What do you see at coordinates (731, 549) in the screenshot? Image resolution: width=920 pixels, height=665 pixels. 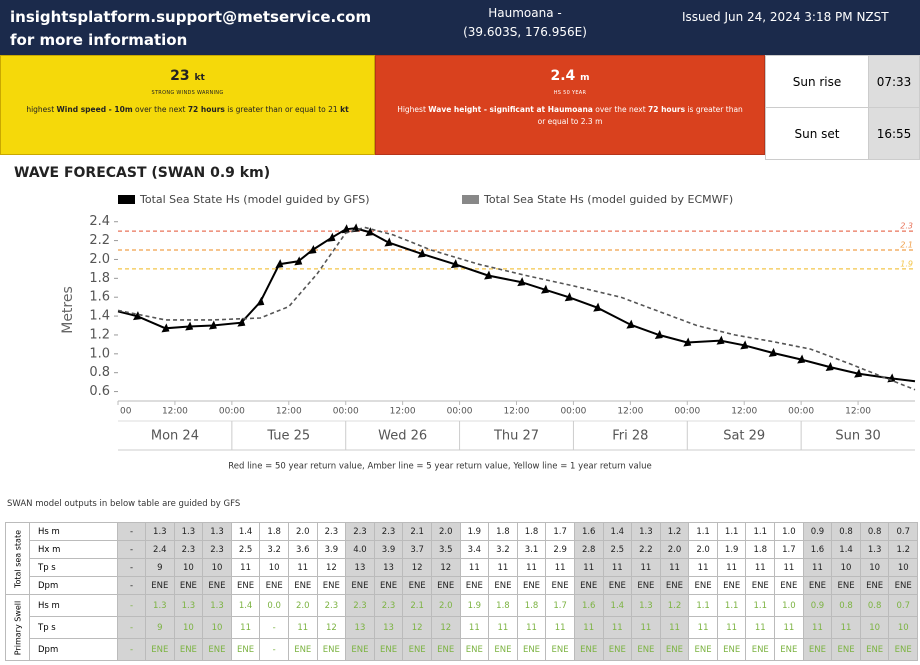 I see `cell: 1.9` at bounding box center [731, 549].